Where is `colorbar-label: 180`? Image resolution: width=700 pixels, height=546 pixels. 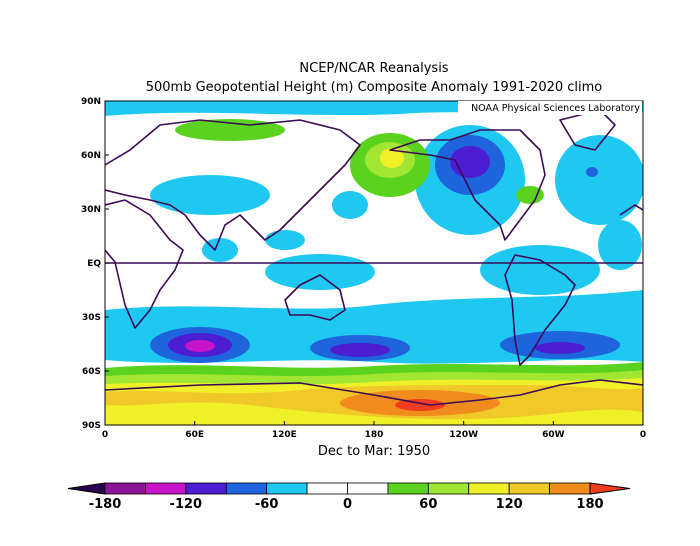 colorbar-label: 180 is located at coordinates (589, 504).